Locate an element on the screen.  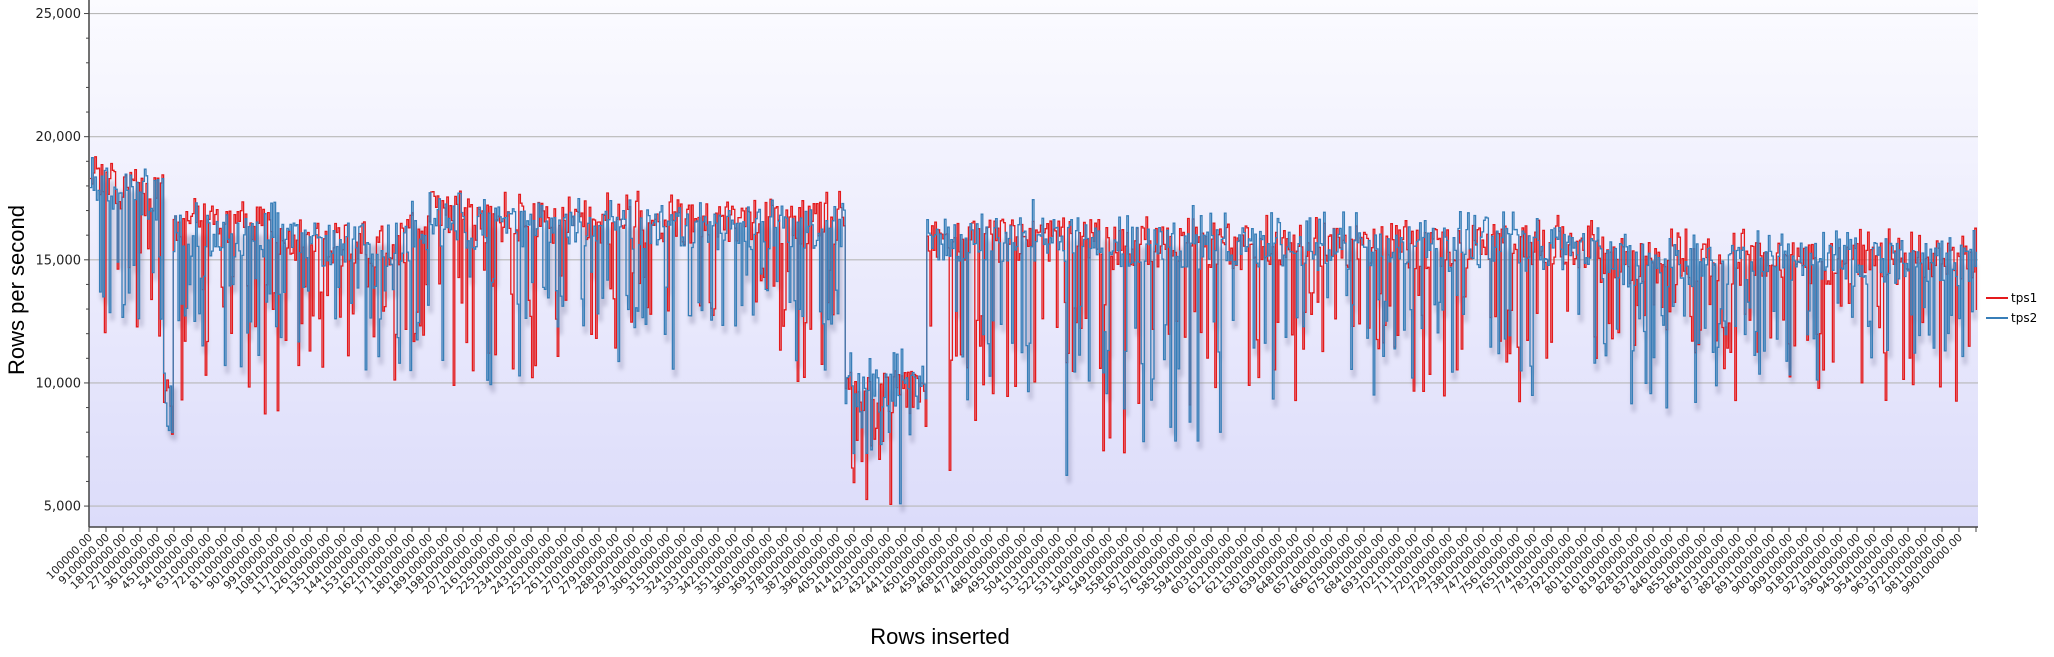
legend-item-tps1: tps1 is located at coordinates (2019, 298).